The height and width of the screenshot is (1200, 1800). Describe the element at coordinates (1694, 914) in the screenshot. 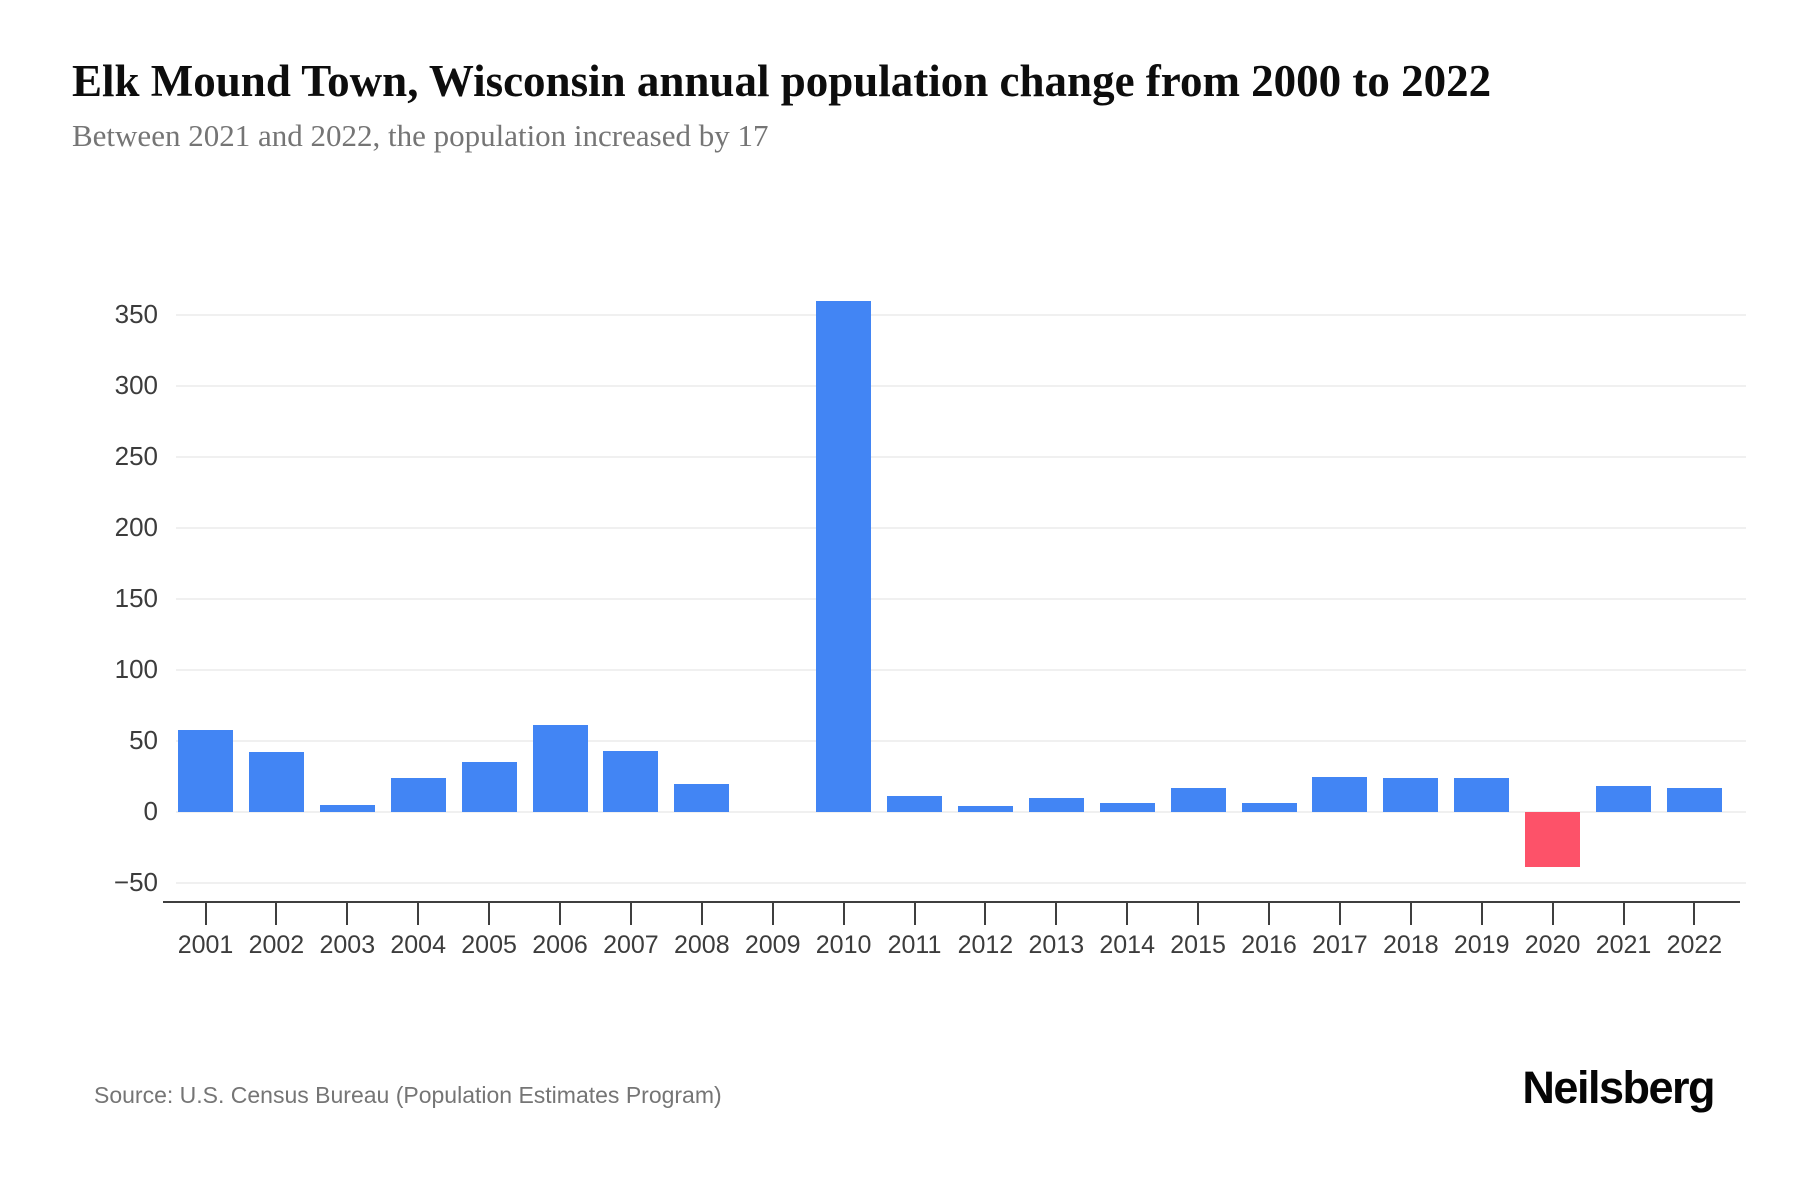

I see `x-axis-tick-2022` at that location.